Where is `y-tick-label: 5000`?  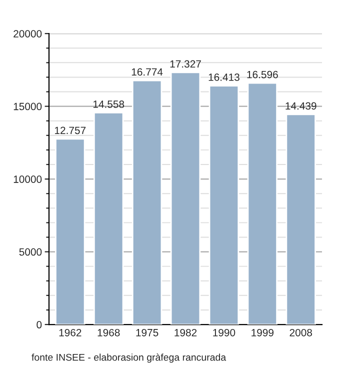
y-tick-label: 5000 is located at coordinates (30, 252).